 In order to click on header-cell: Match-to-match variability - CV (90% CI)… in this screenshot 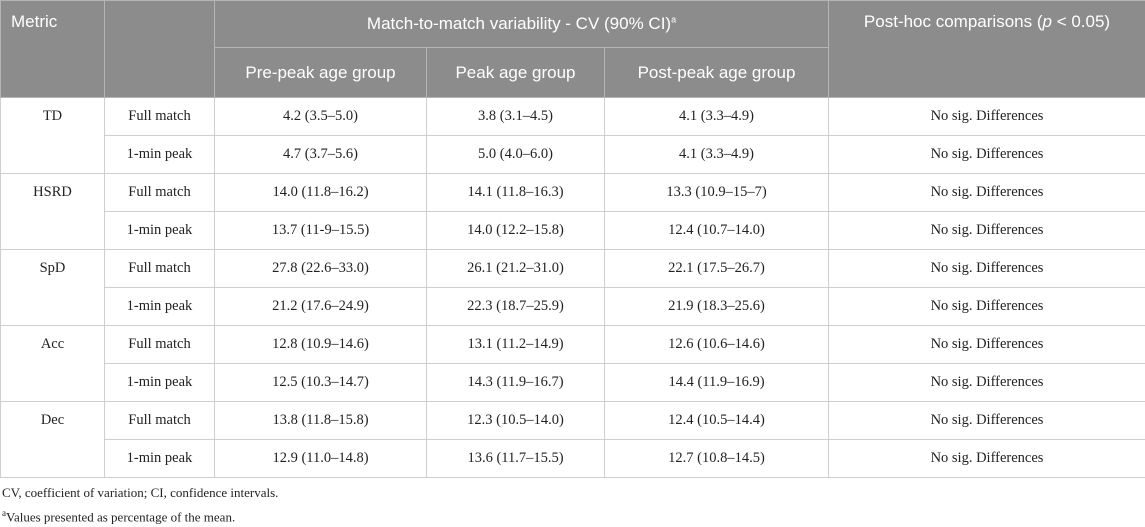, I will do `click(522, 24)`.